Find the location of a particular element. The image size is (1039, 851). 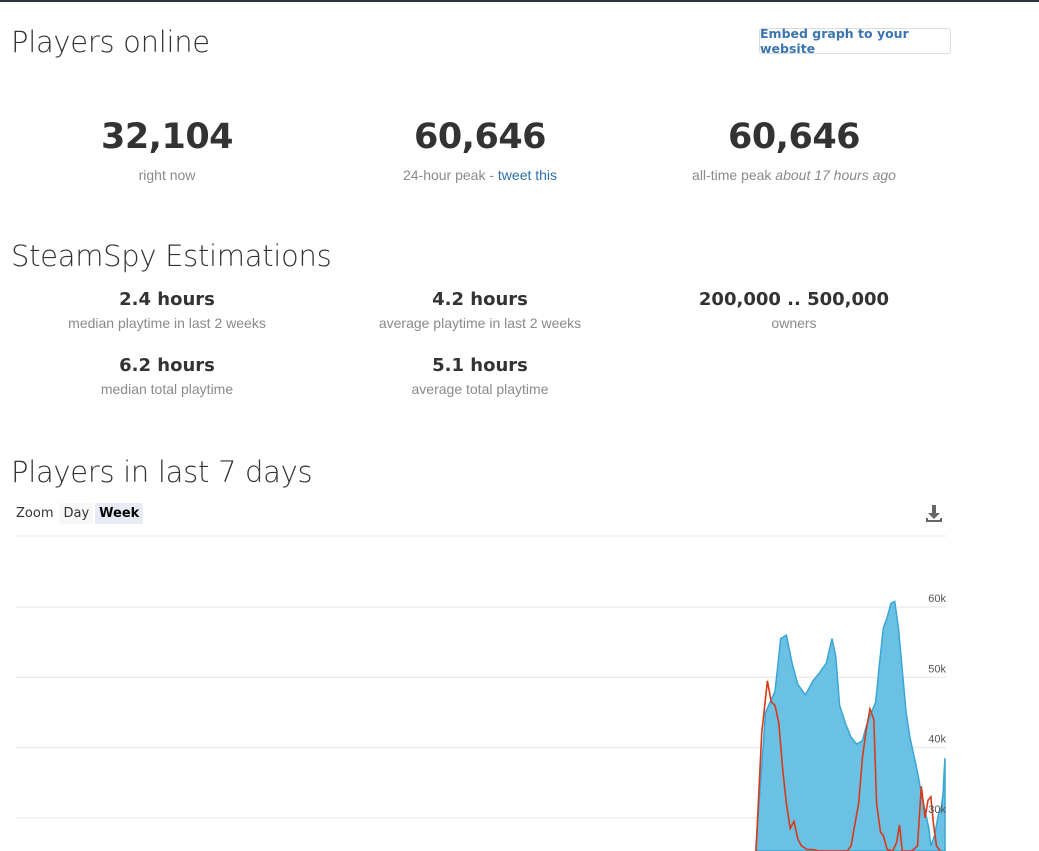

owners-value: 200,000 .. 500,000 is located at coordinates (794, 299).